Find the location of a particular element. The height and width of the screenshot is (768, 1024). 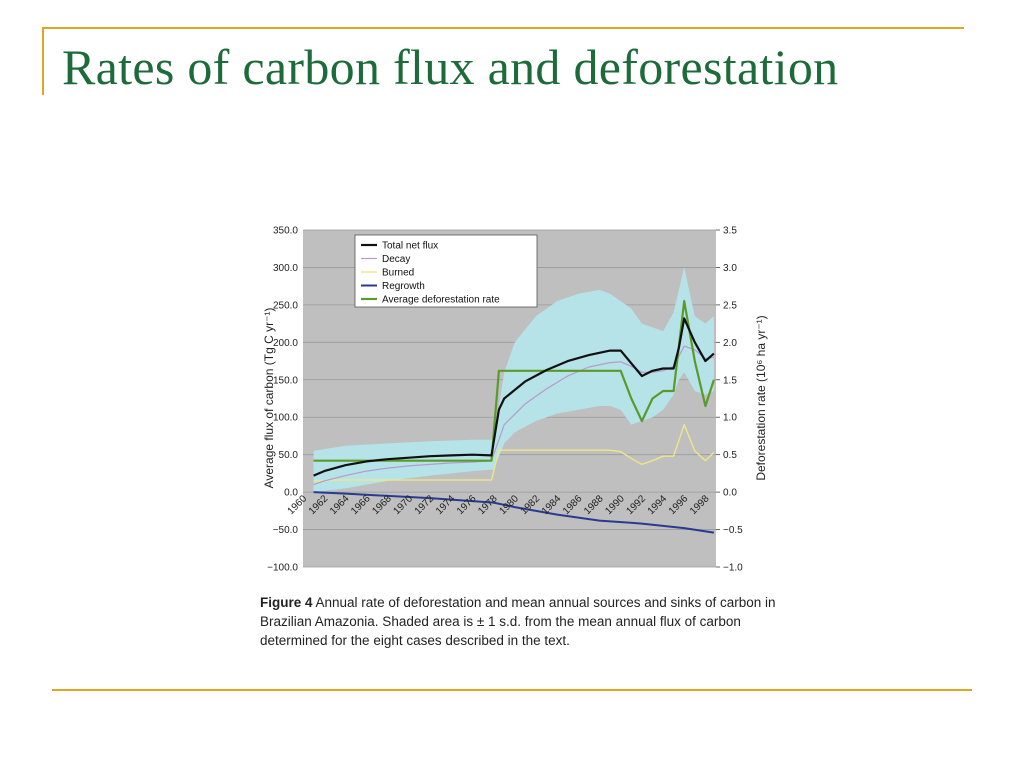

right-tick-label: 1.5 is located at coordinates (730, 380).